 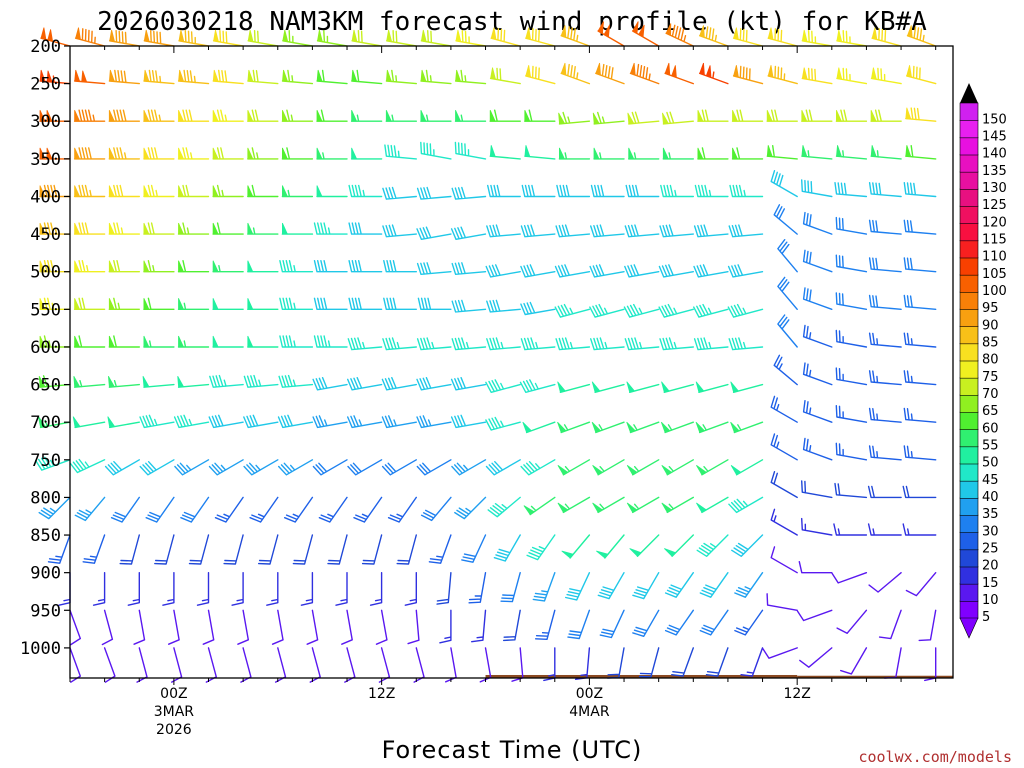 I want to click on colorbar-tick-label: 40, so click(x=990, y=497).